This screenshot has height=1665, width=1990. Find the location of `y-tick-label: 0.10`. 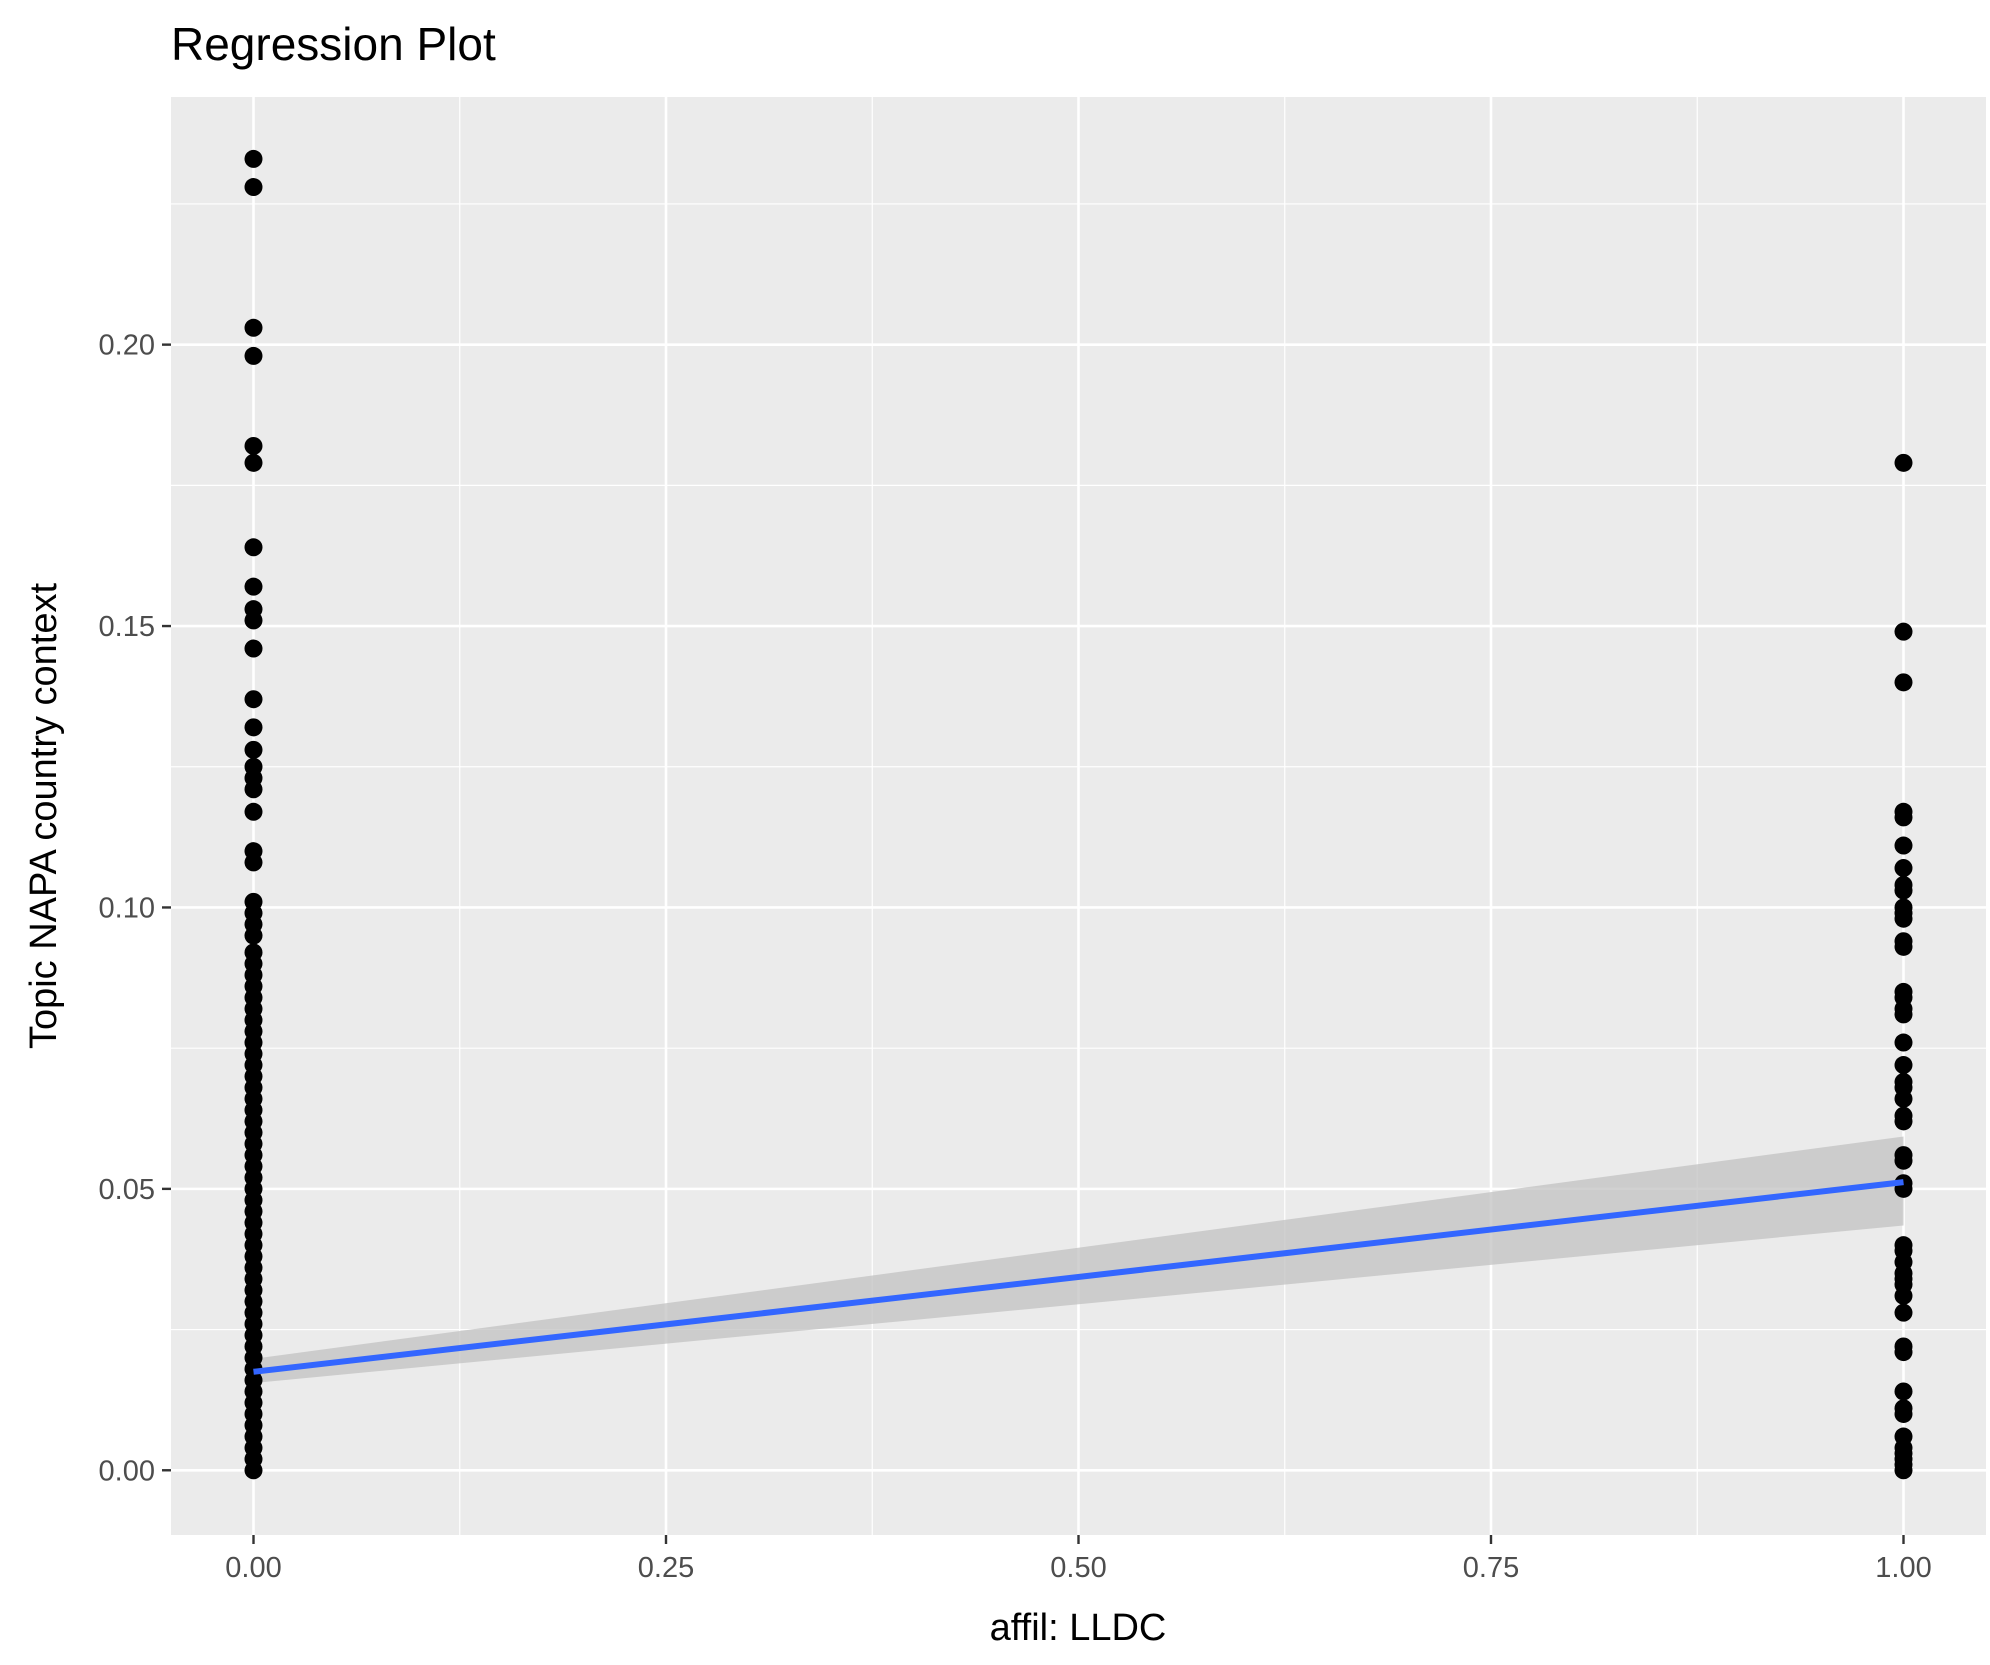

y-tick-label: 0.10 is located at coordinates (127, 908).